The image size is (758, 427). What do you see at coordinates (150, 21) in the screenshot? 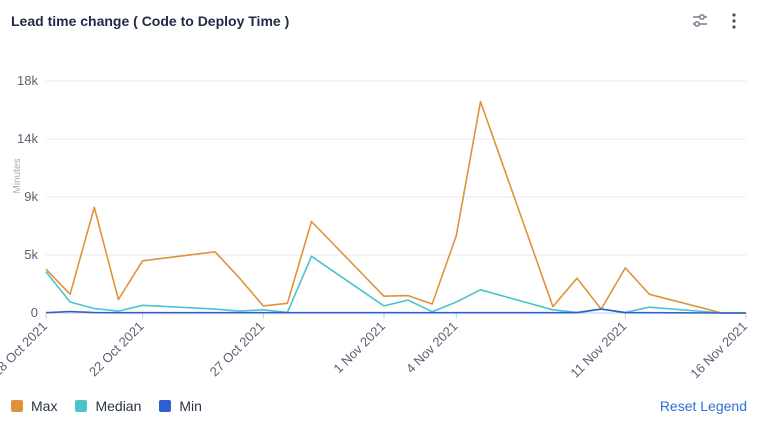
I see `chart-title: Lead time change ( Code to Deploy Time )` at bounding box center [150, 21].